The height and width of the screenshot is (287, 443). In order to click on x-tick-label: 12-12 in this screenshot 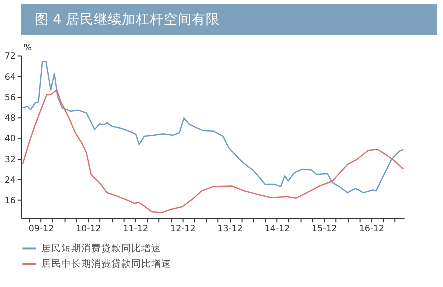, I will do `click(183, 229)`.